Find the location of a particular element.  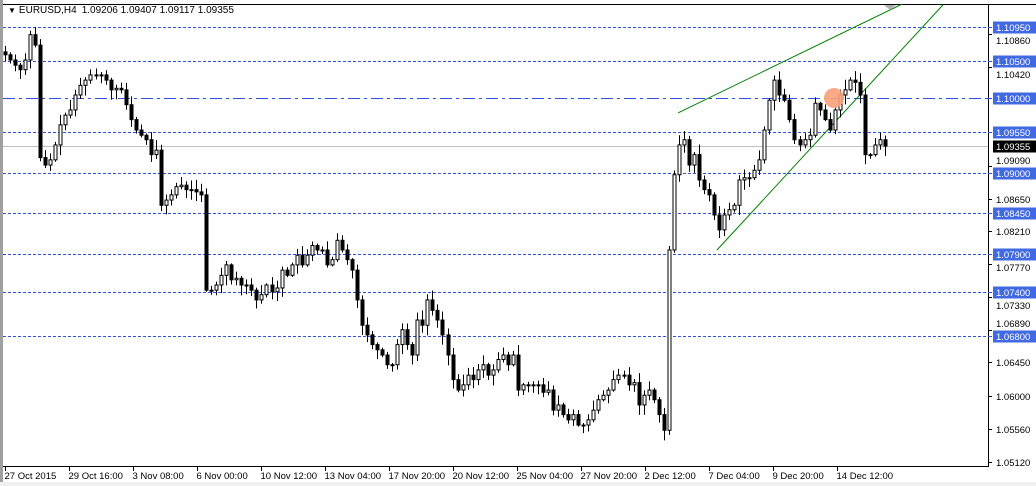

time-tick-label: 9 Dec 20:00 is located at coordinates (798, 476).